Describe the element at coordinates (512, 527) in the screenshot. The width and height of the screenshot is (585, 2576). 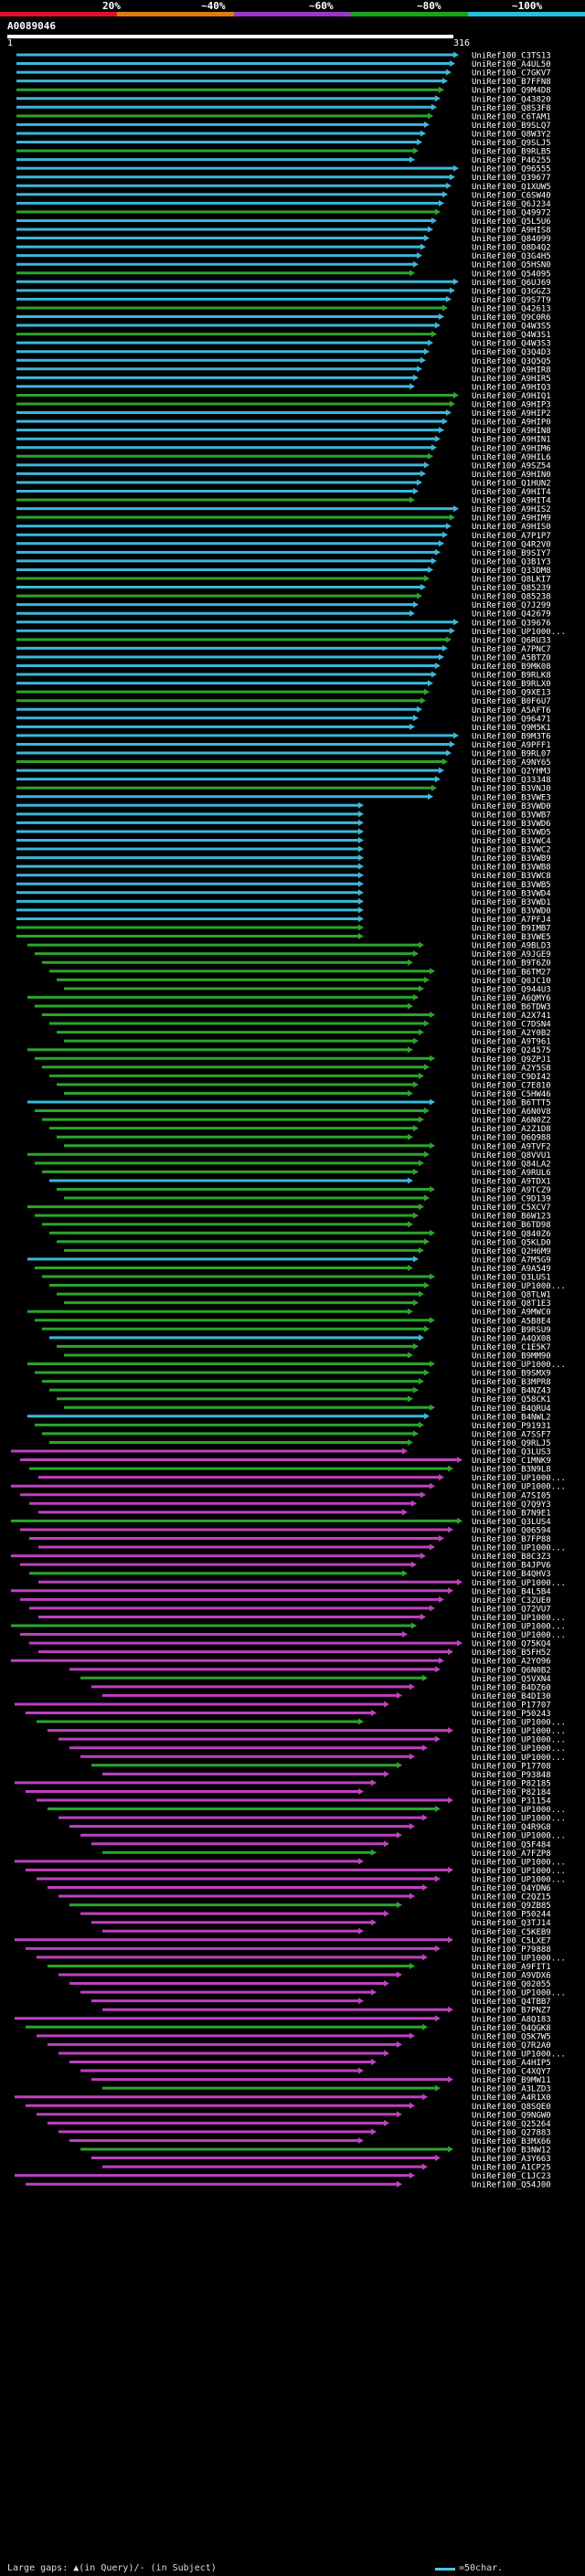
I see `hit-label: UniRef100_A9HIS0` at that location.